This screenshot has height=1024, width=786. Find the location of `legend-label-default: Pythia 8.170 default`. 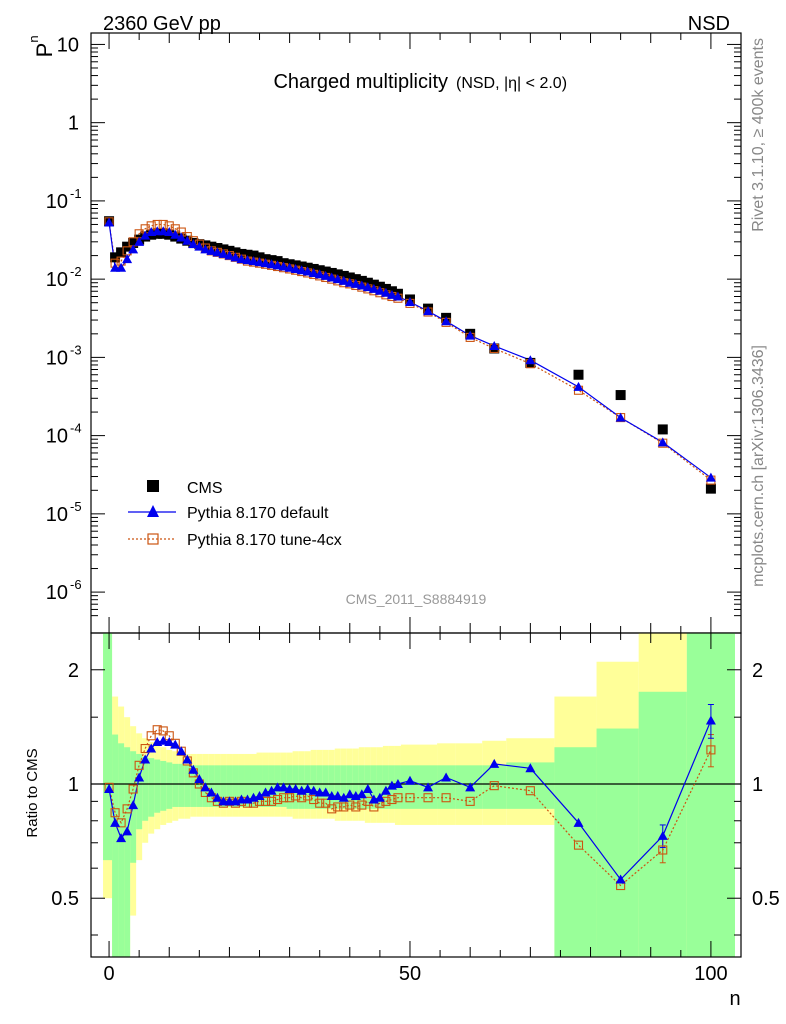

legend-label-default: Pythia 8.170 default is located at coordinates (258, 513).